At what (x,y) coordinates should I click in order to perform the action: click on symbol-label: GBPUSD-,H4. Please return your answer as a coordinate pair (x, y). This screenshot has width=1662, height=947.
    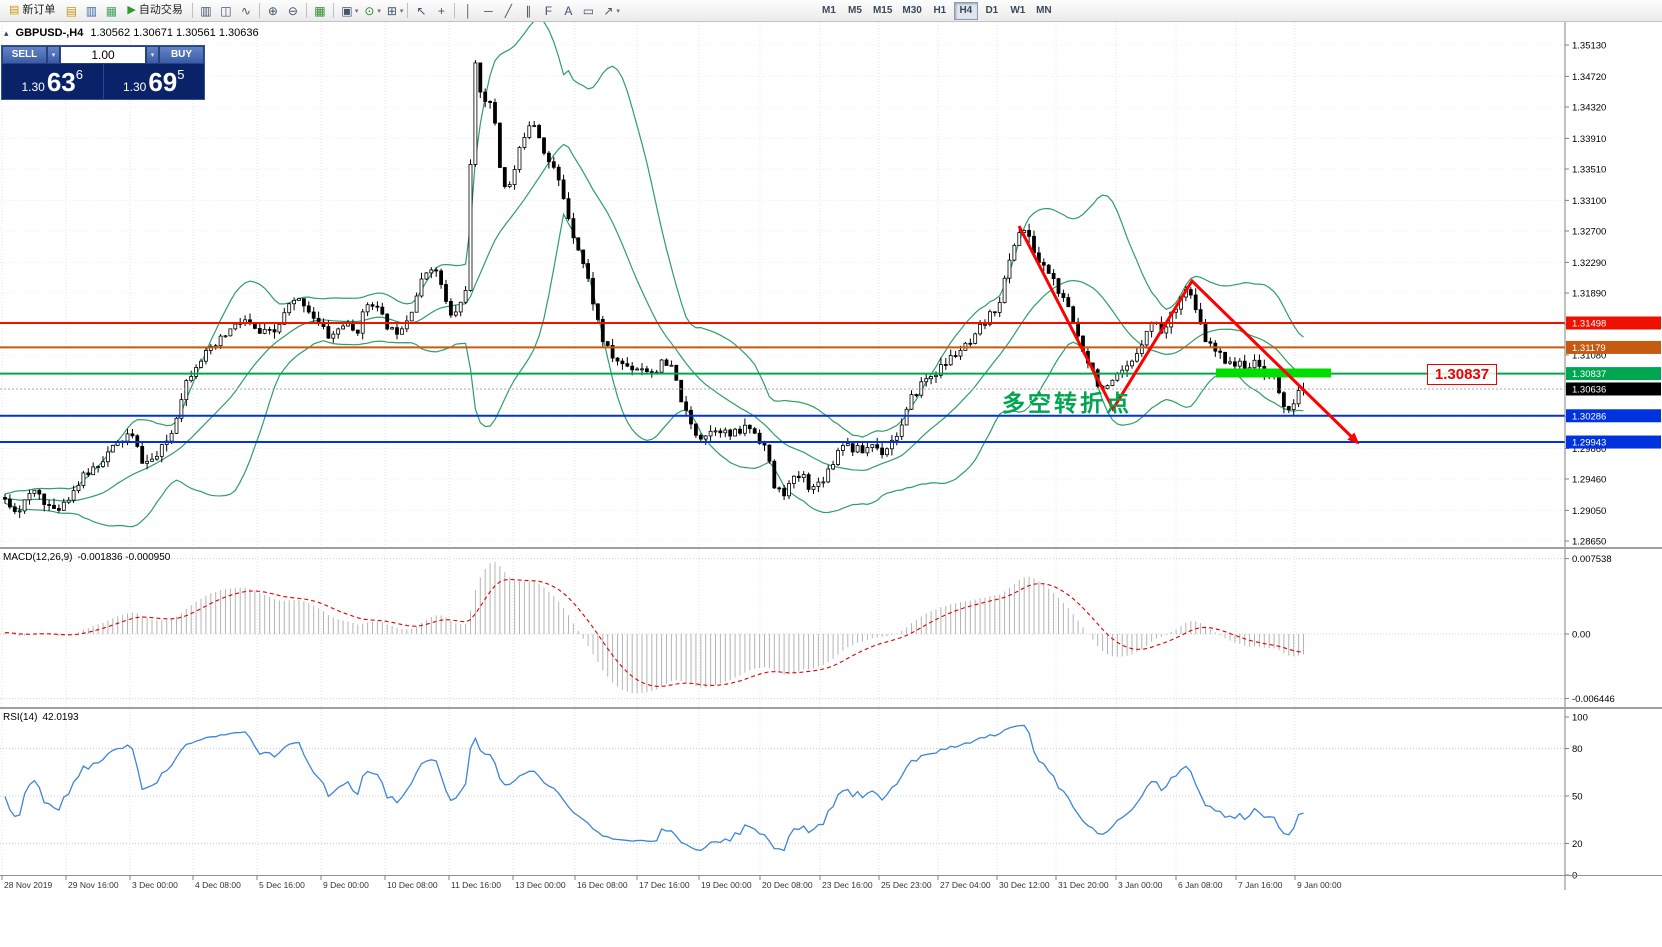
    Looking at the image, I should click on (49, 33).